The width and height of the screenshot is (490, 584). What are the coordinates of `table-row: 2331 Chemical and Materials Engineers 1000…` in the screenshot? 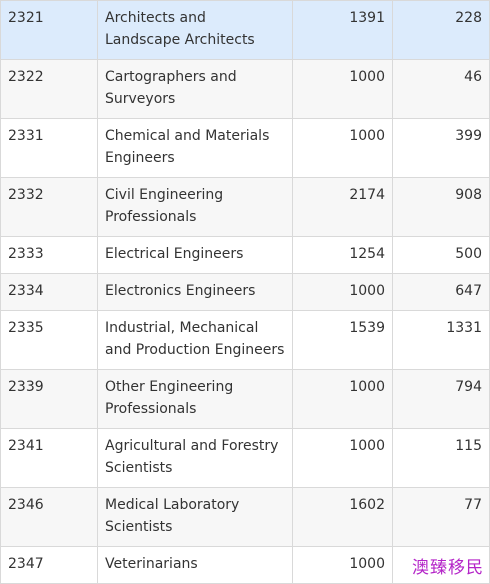 It's located at (245, 148).